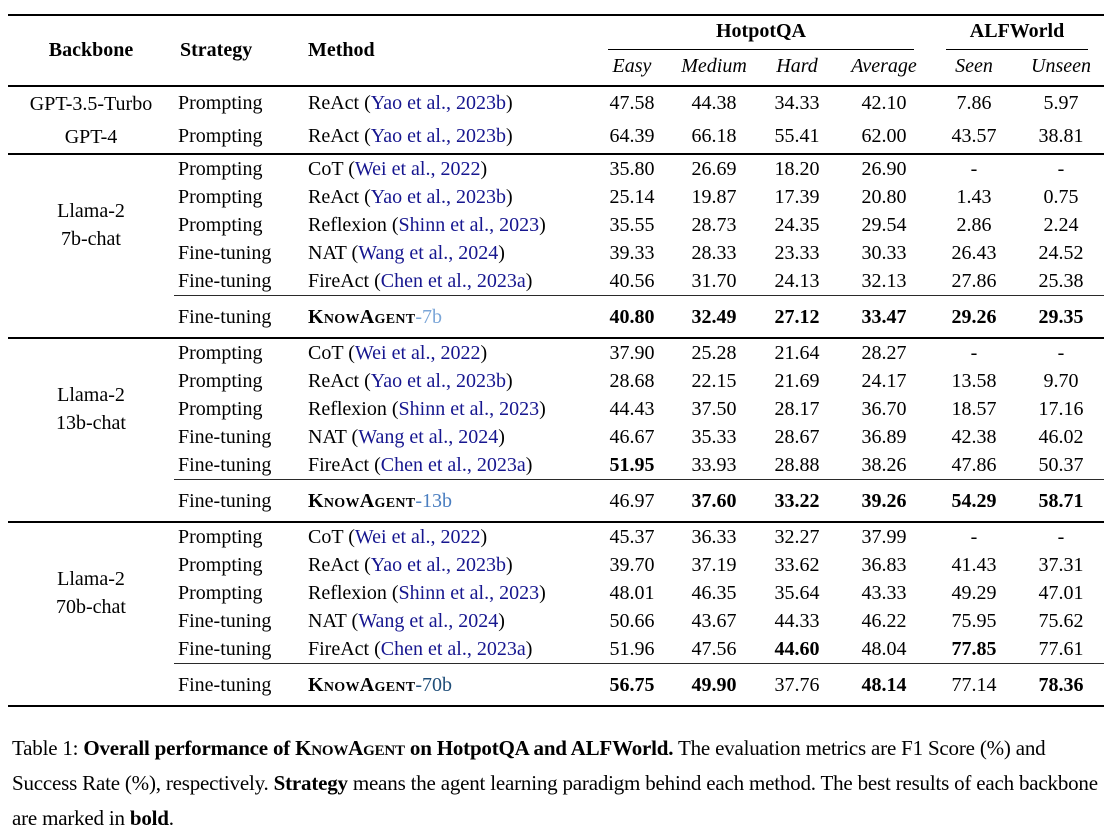 This screenshot has width=1117, height=836. Describe the element at coordinates (974, 317) in the screenshot. I see `value-cell: 29.26` at that location.